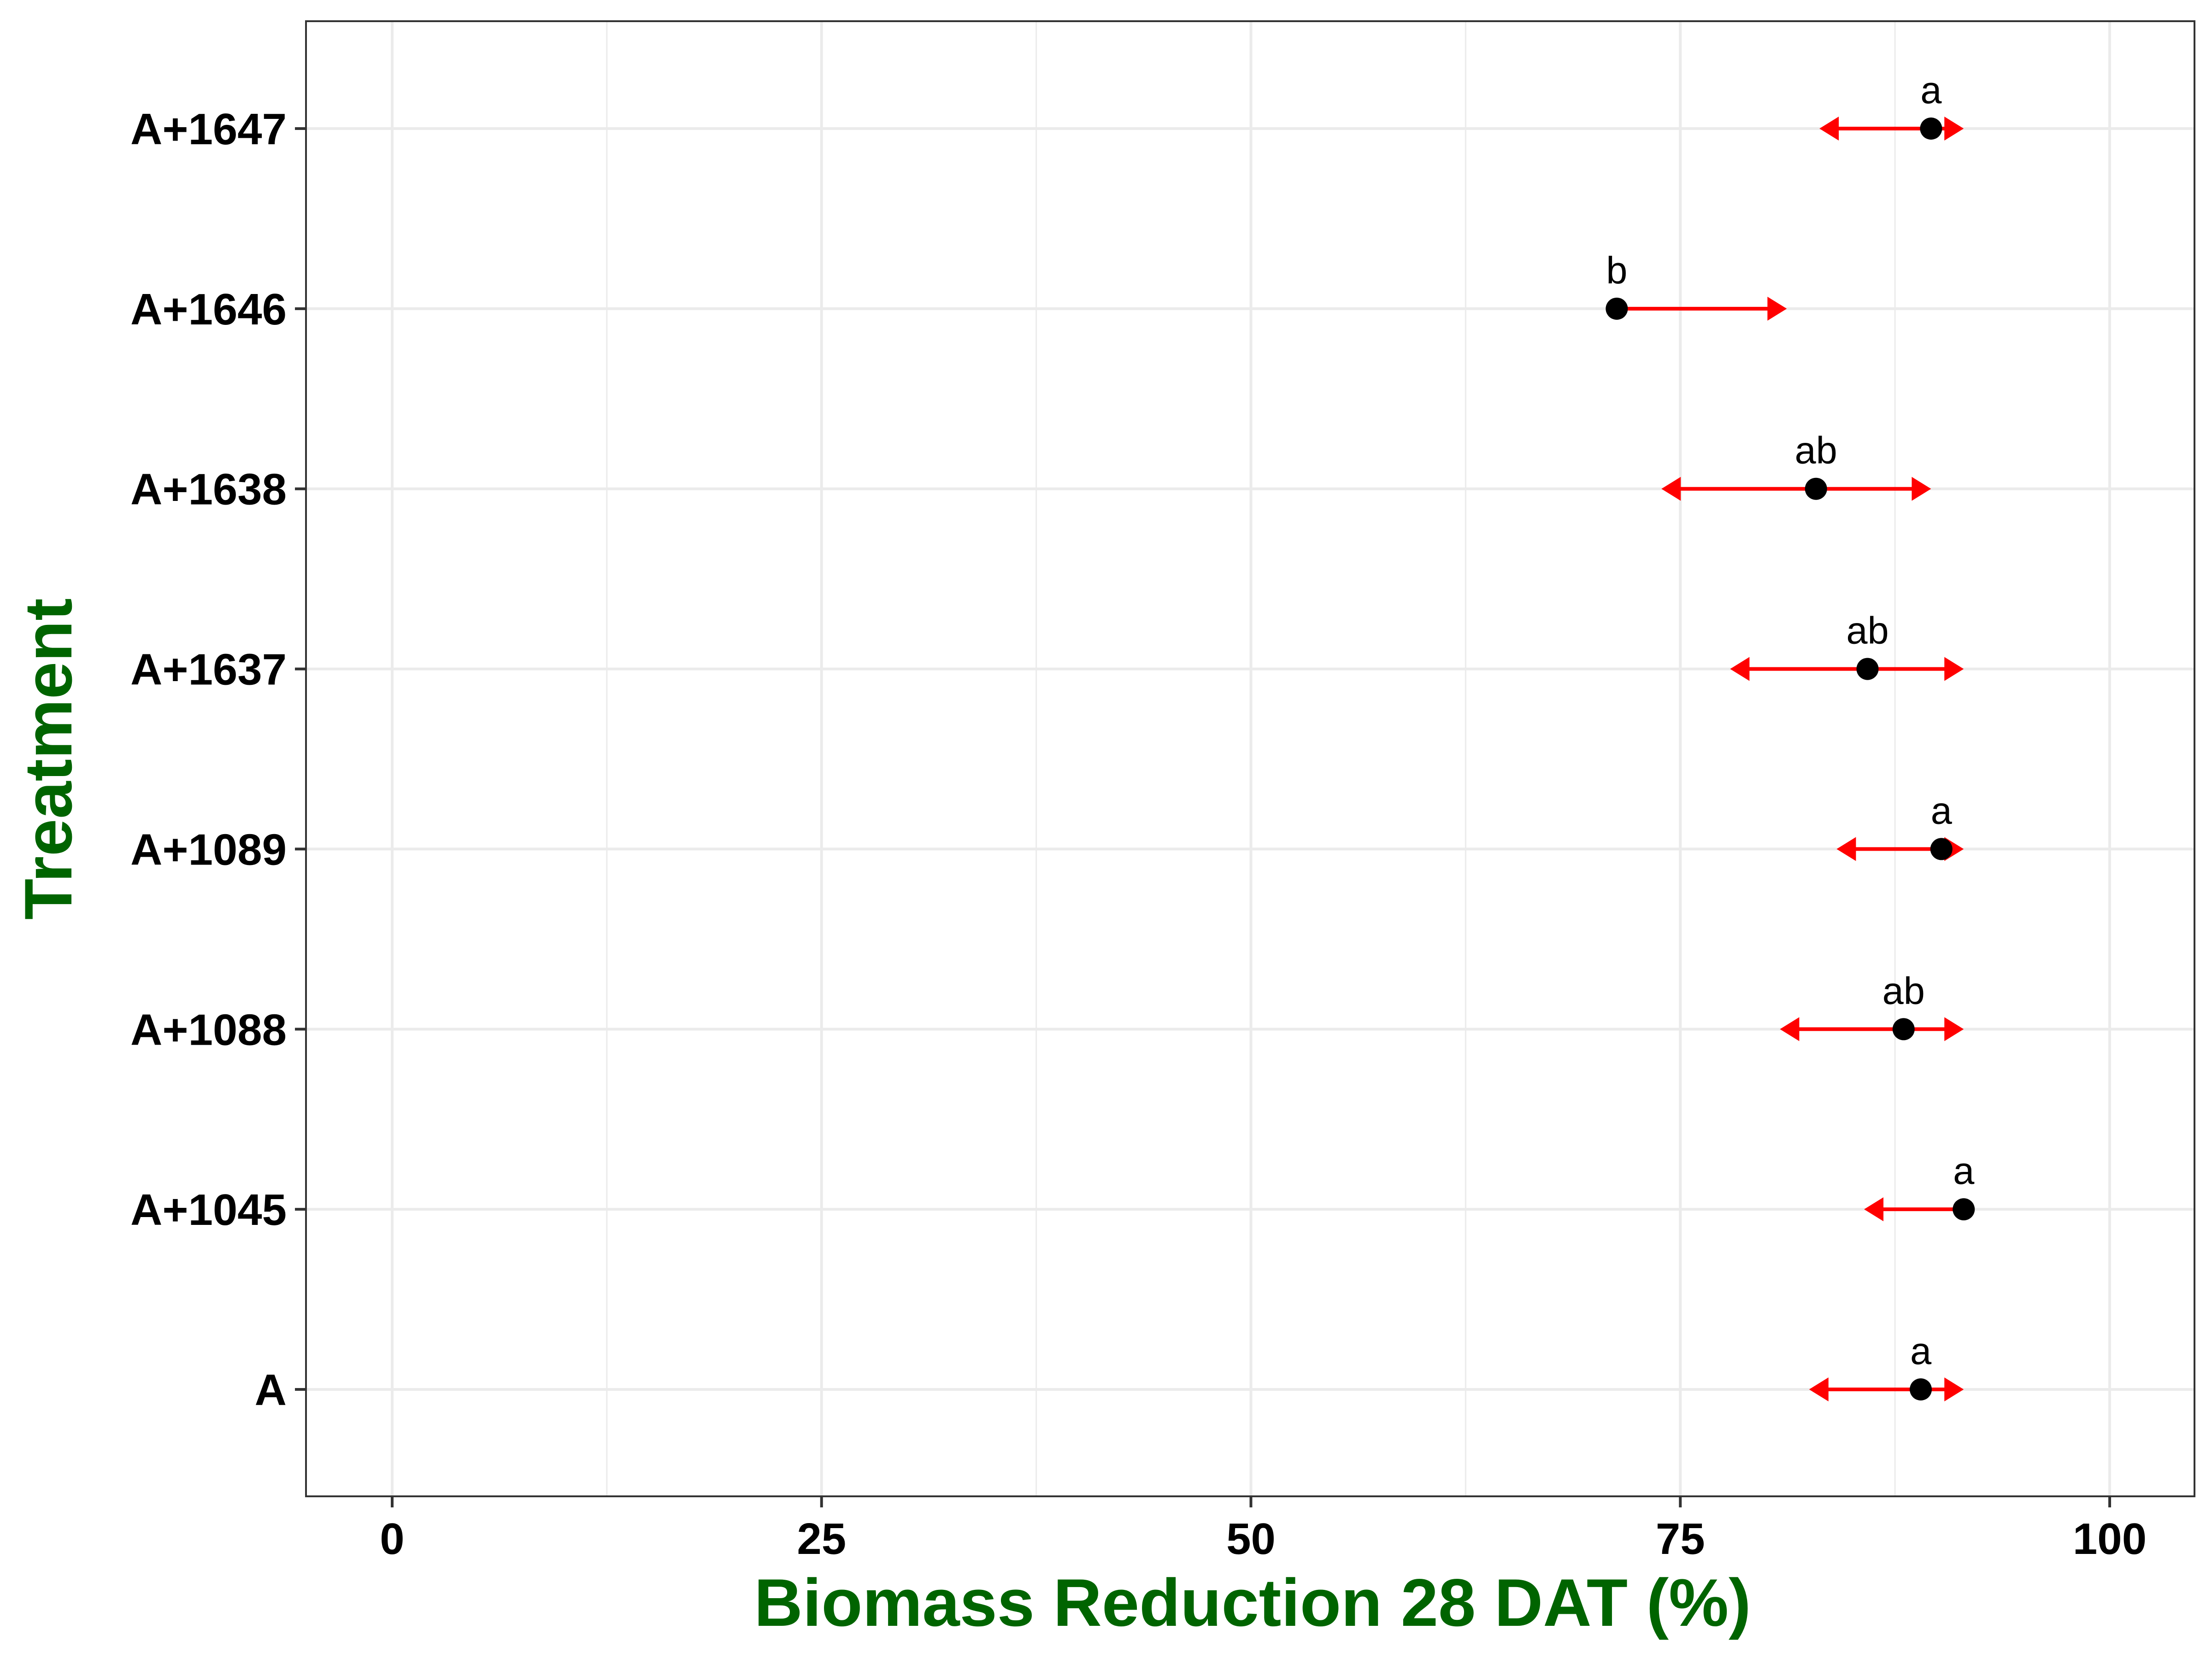  I want to click on y-tick-label: A+1647, so click(208, 129).